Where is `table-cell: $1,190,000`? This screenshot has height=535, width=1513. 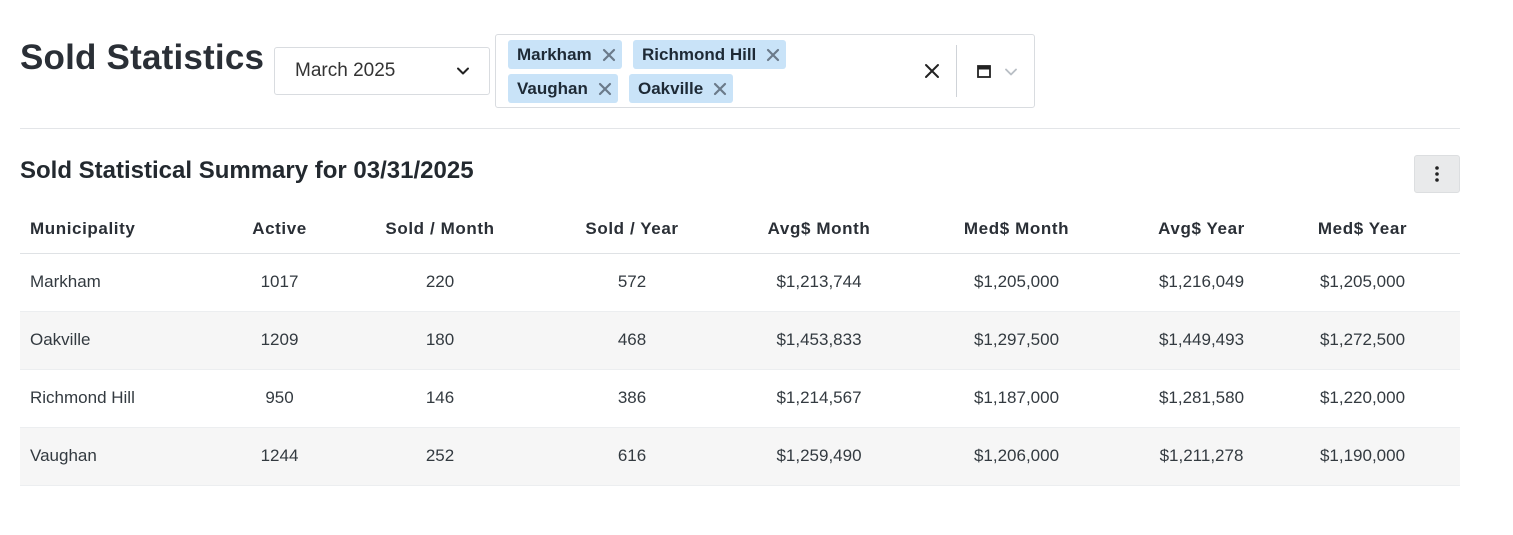 table-cell: $1,190,000 is located at coordinates (1362, 456).